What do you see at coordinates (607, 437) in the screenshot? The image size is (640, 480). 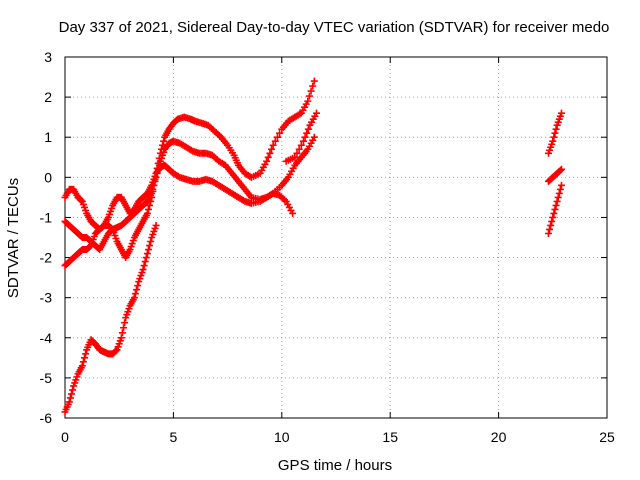 I see `x-tick-label: 25` at bounding box center [607, 437].